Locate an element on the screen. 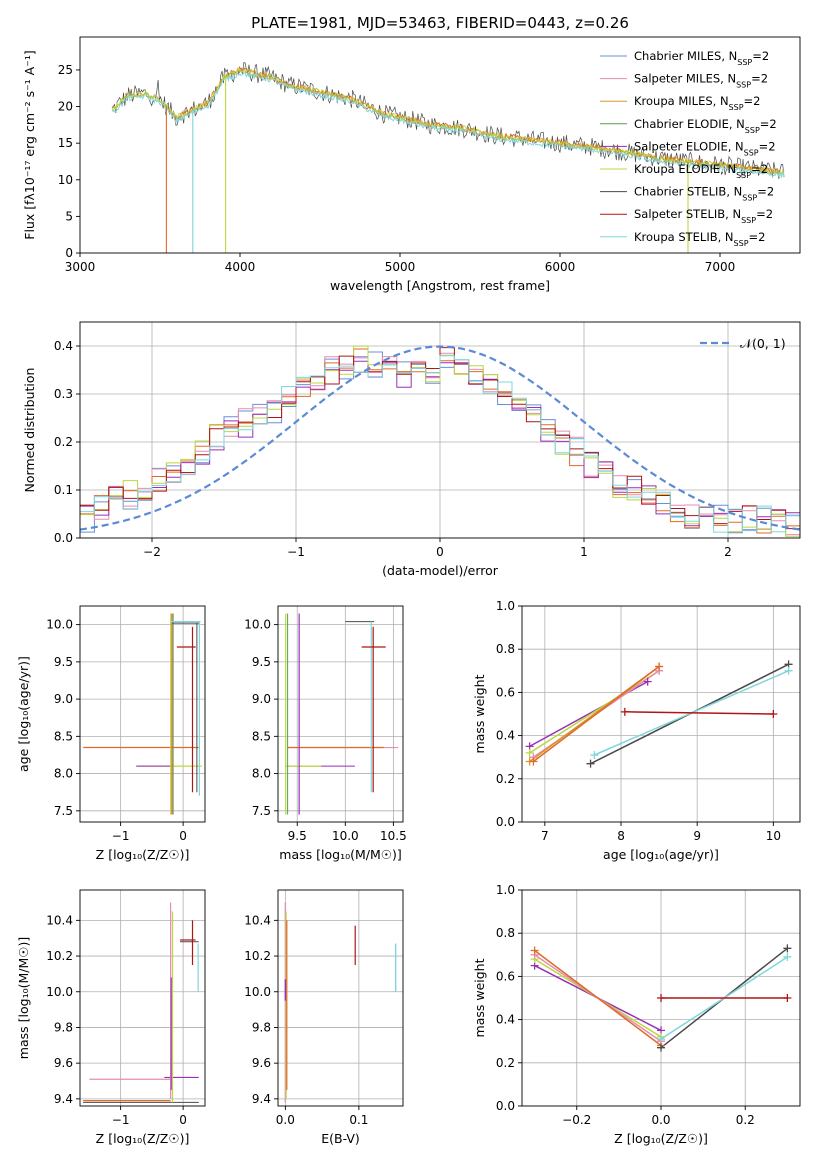  mass-vs-ebv-frame is located at coordinates (340, 998).